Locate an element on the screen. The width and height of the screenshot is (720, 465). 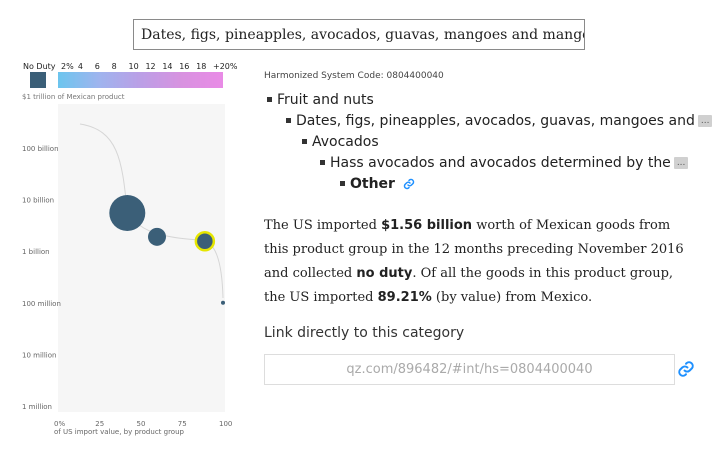
breadcrumb-label: Fruit and nuts is located at coordinates (325, 100).